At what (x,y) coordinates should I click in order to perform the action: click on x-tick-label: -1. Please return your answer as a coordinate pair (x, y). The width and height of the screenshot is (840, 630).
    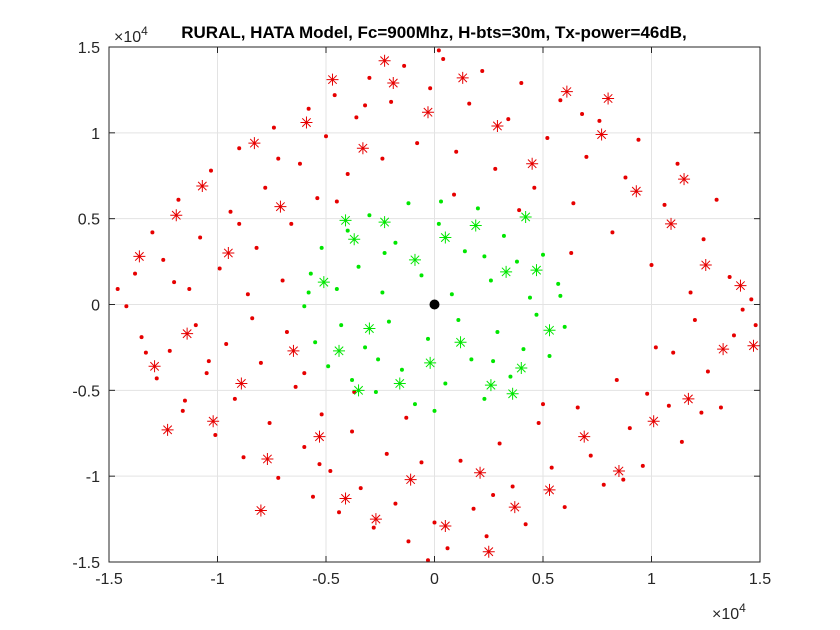
    Looking at the image, I should click on (217, 579).